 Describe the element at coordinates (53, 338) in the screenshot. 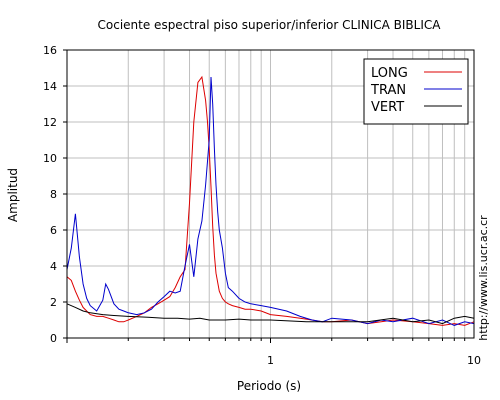

I see `y-tick-label: 0` at that location.